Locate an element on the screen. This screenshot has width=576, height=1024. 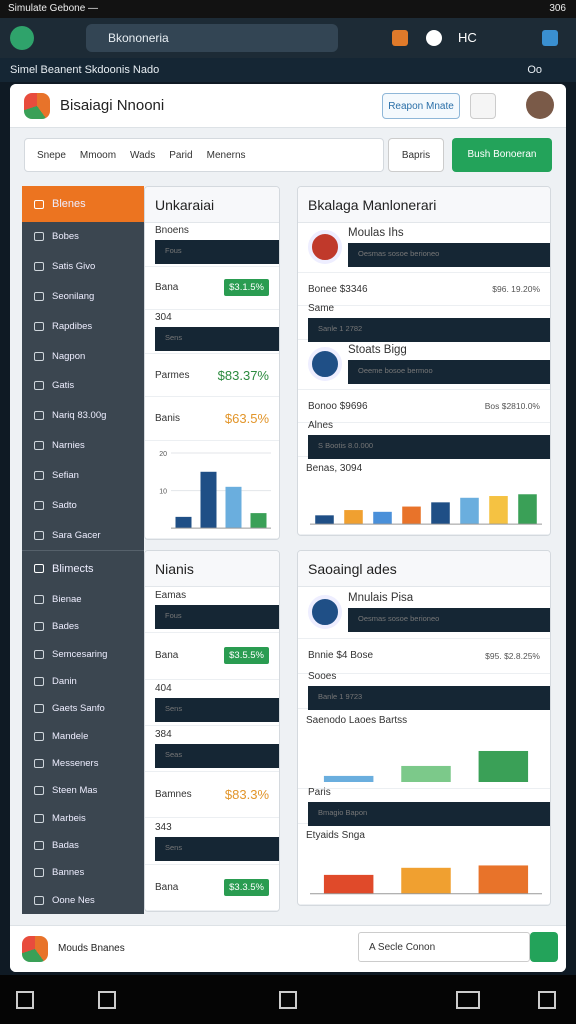
row-label: Bnnie $4 Bose is located at coordinates (341, 656).